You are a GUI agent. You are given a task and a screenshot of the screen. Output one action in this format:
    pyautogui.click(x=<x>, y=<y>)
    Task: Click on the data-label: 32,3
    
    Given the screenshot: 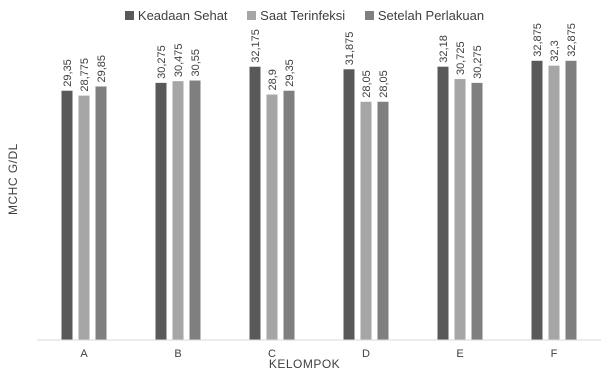 What is the action you would take?
    pyautogui.click(x=555, y=50)
    